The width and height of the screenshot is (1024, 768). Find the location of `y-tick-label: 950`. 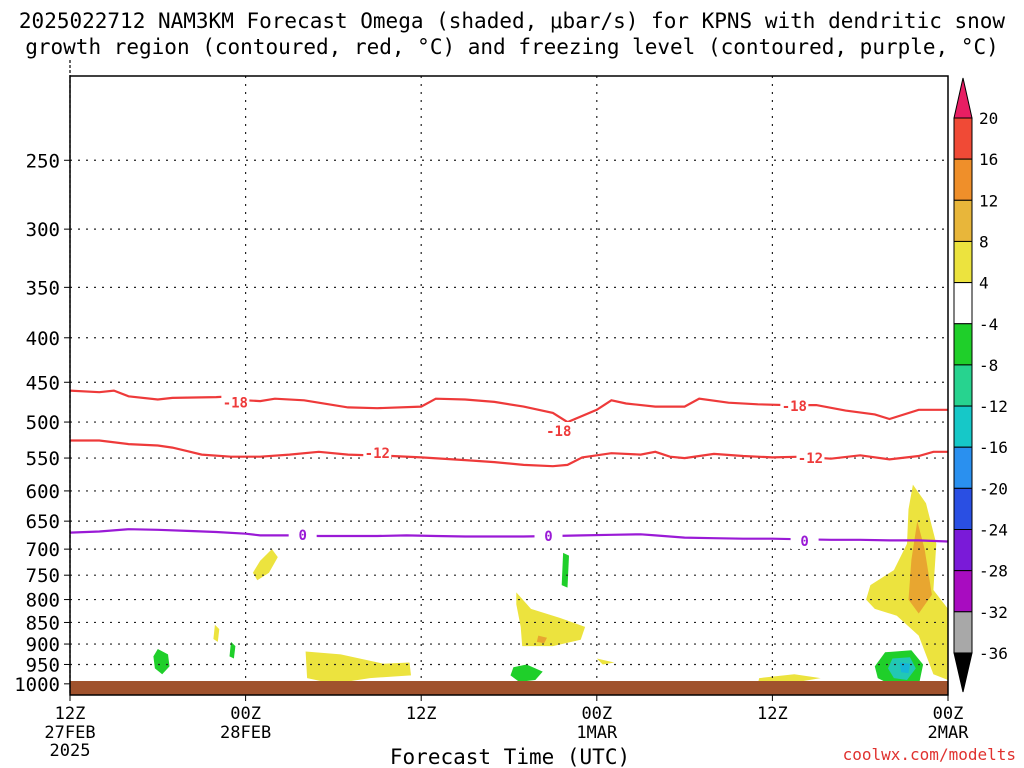

y-tick-label: 950 is located at coordinates (43, 665).